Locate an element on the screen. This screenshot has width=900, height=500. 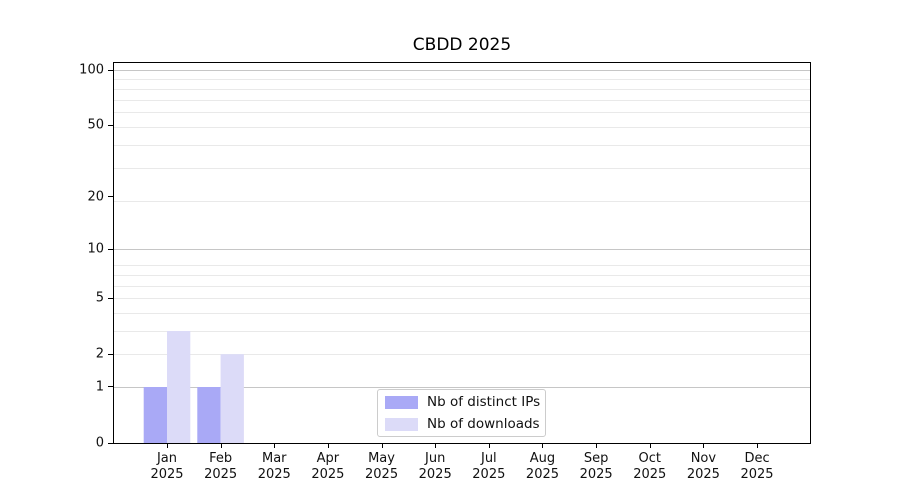
x-tick-label-jun: Jun 2025 is located at coordinates (435, 467).